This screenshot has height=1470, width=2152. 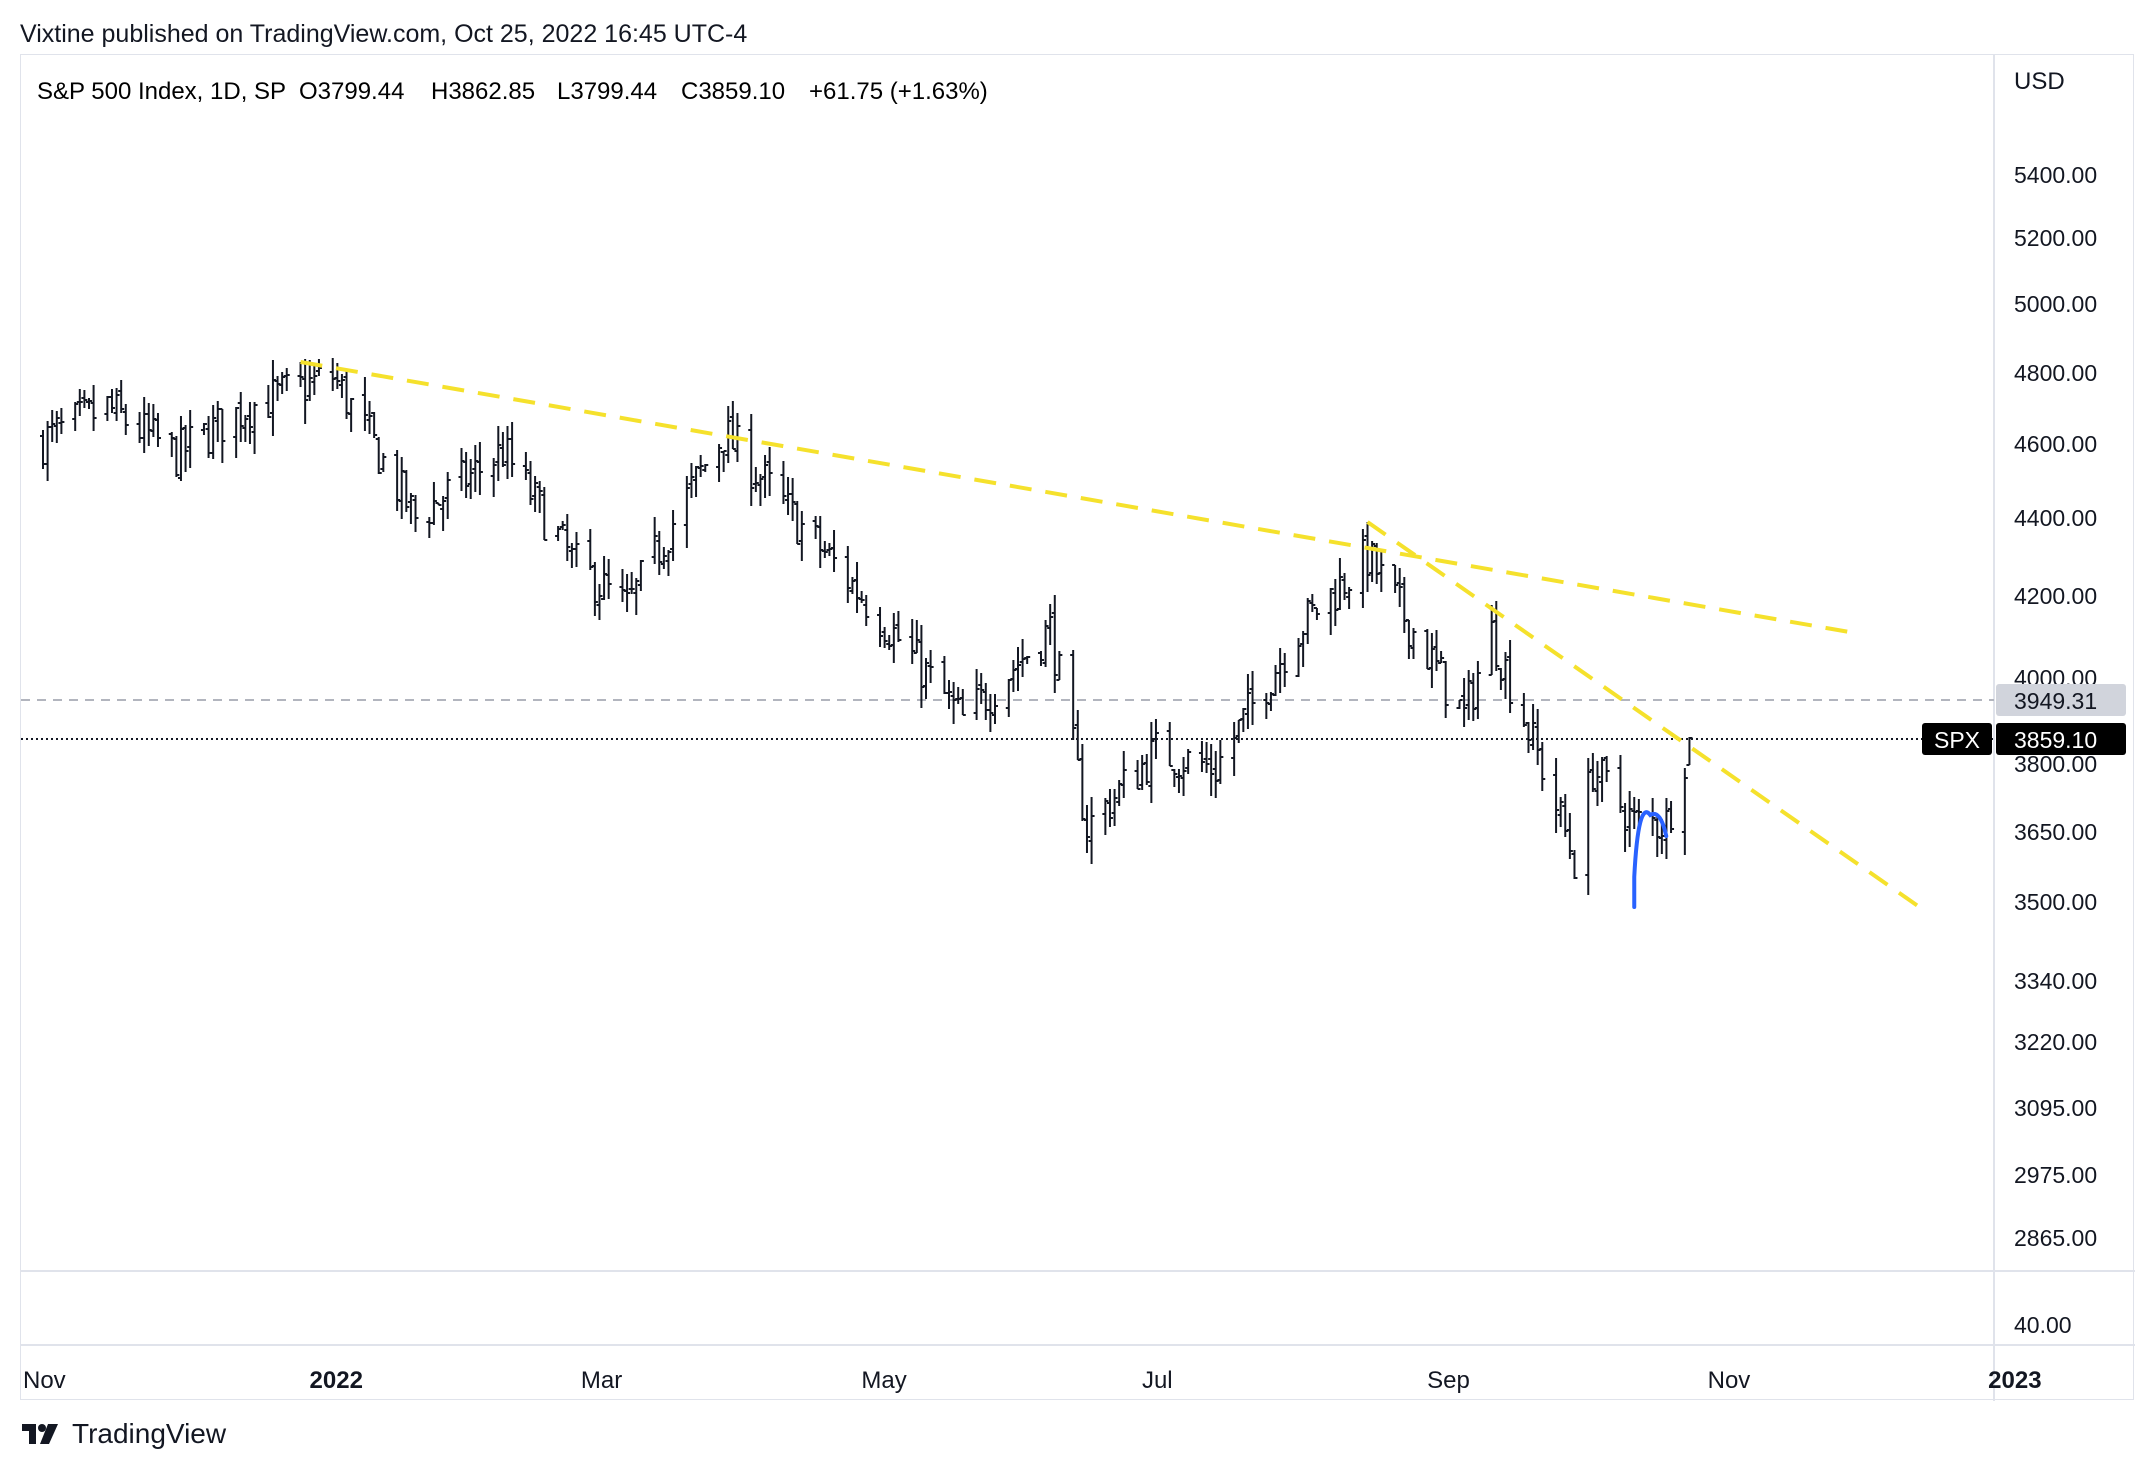 What do you see at coordinates (124, 1434) in the screenshot?
I see `tradingview-brand: TradingView` at bounding box center [124, 1434].